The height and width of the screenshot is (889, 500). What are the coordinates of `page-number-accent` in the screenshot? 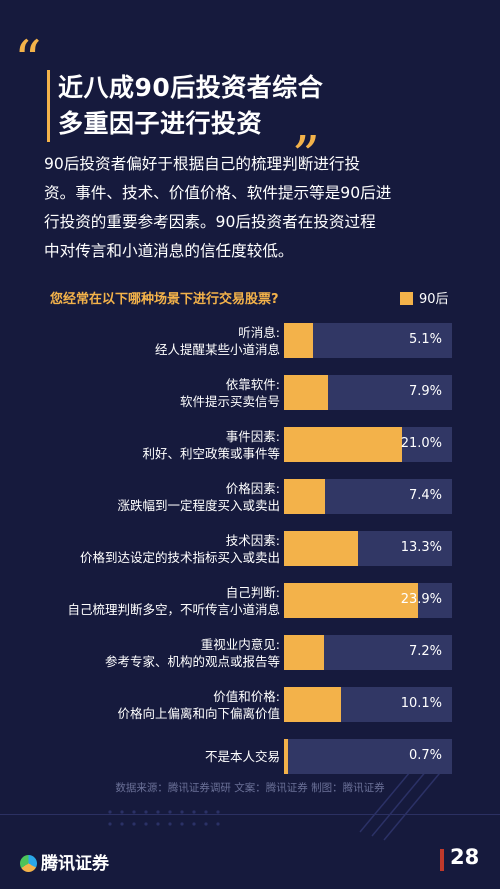 It's located at (442, 860).